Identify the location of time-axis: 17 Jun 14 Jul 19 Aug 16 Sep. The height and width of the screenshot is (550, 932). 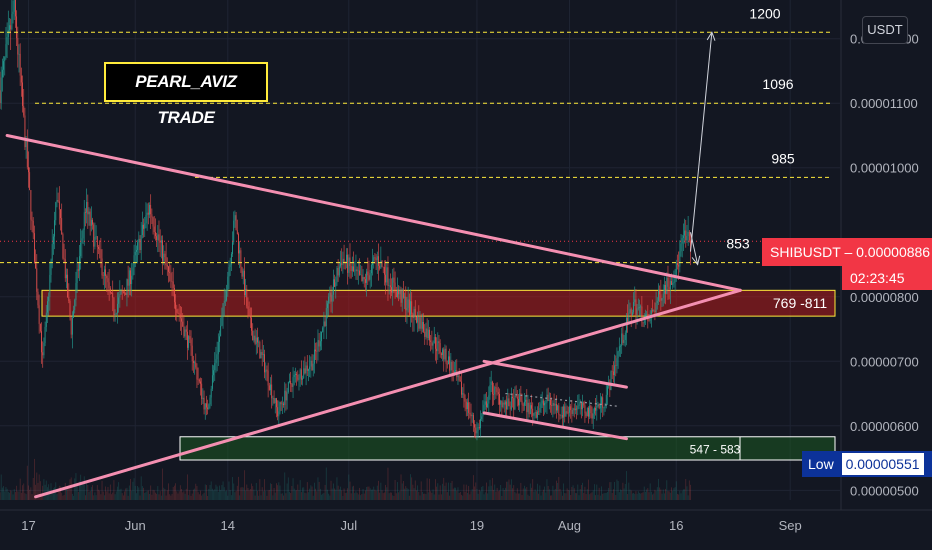
(466, 521).